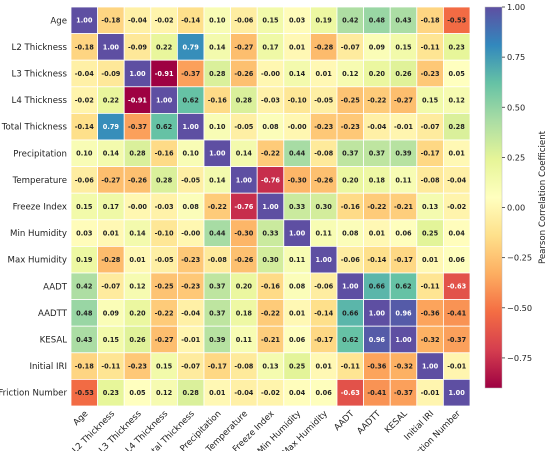  What do you see at coordinates (84, 286) in the screenshot?
I see `heatmap-cell-aadt-age` at bounding box center [84, 286].